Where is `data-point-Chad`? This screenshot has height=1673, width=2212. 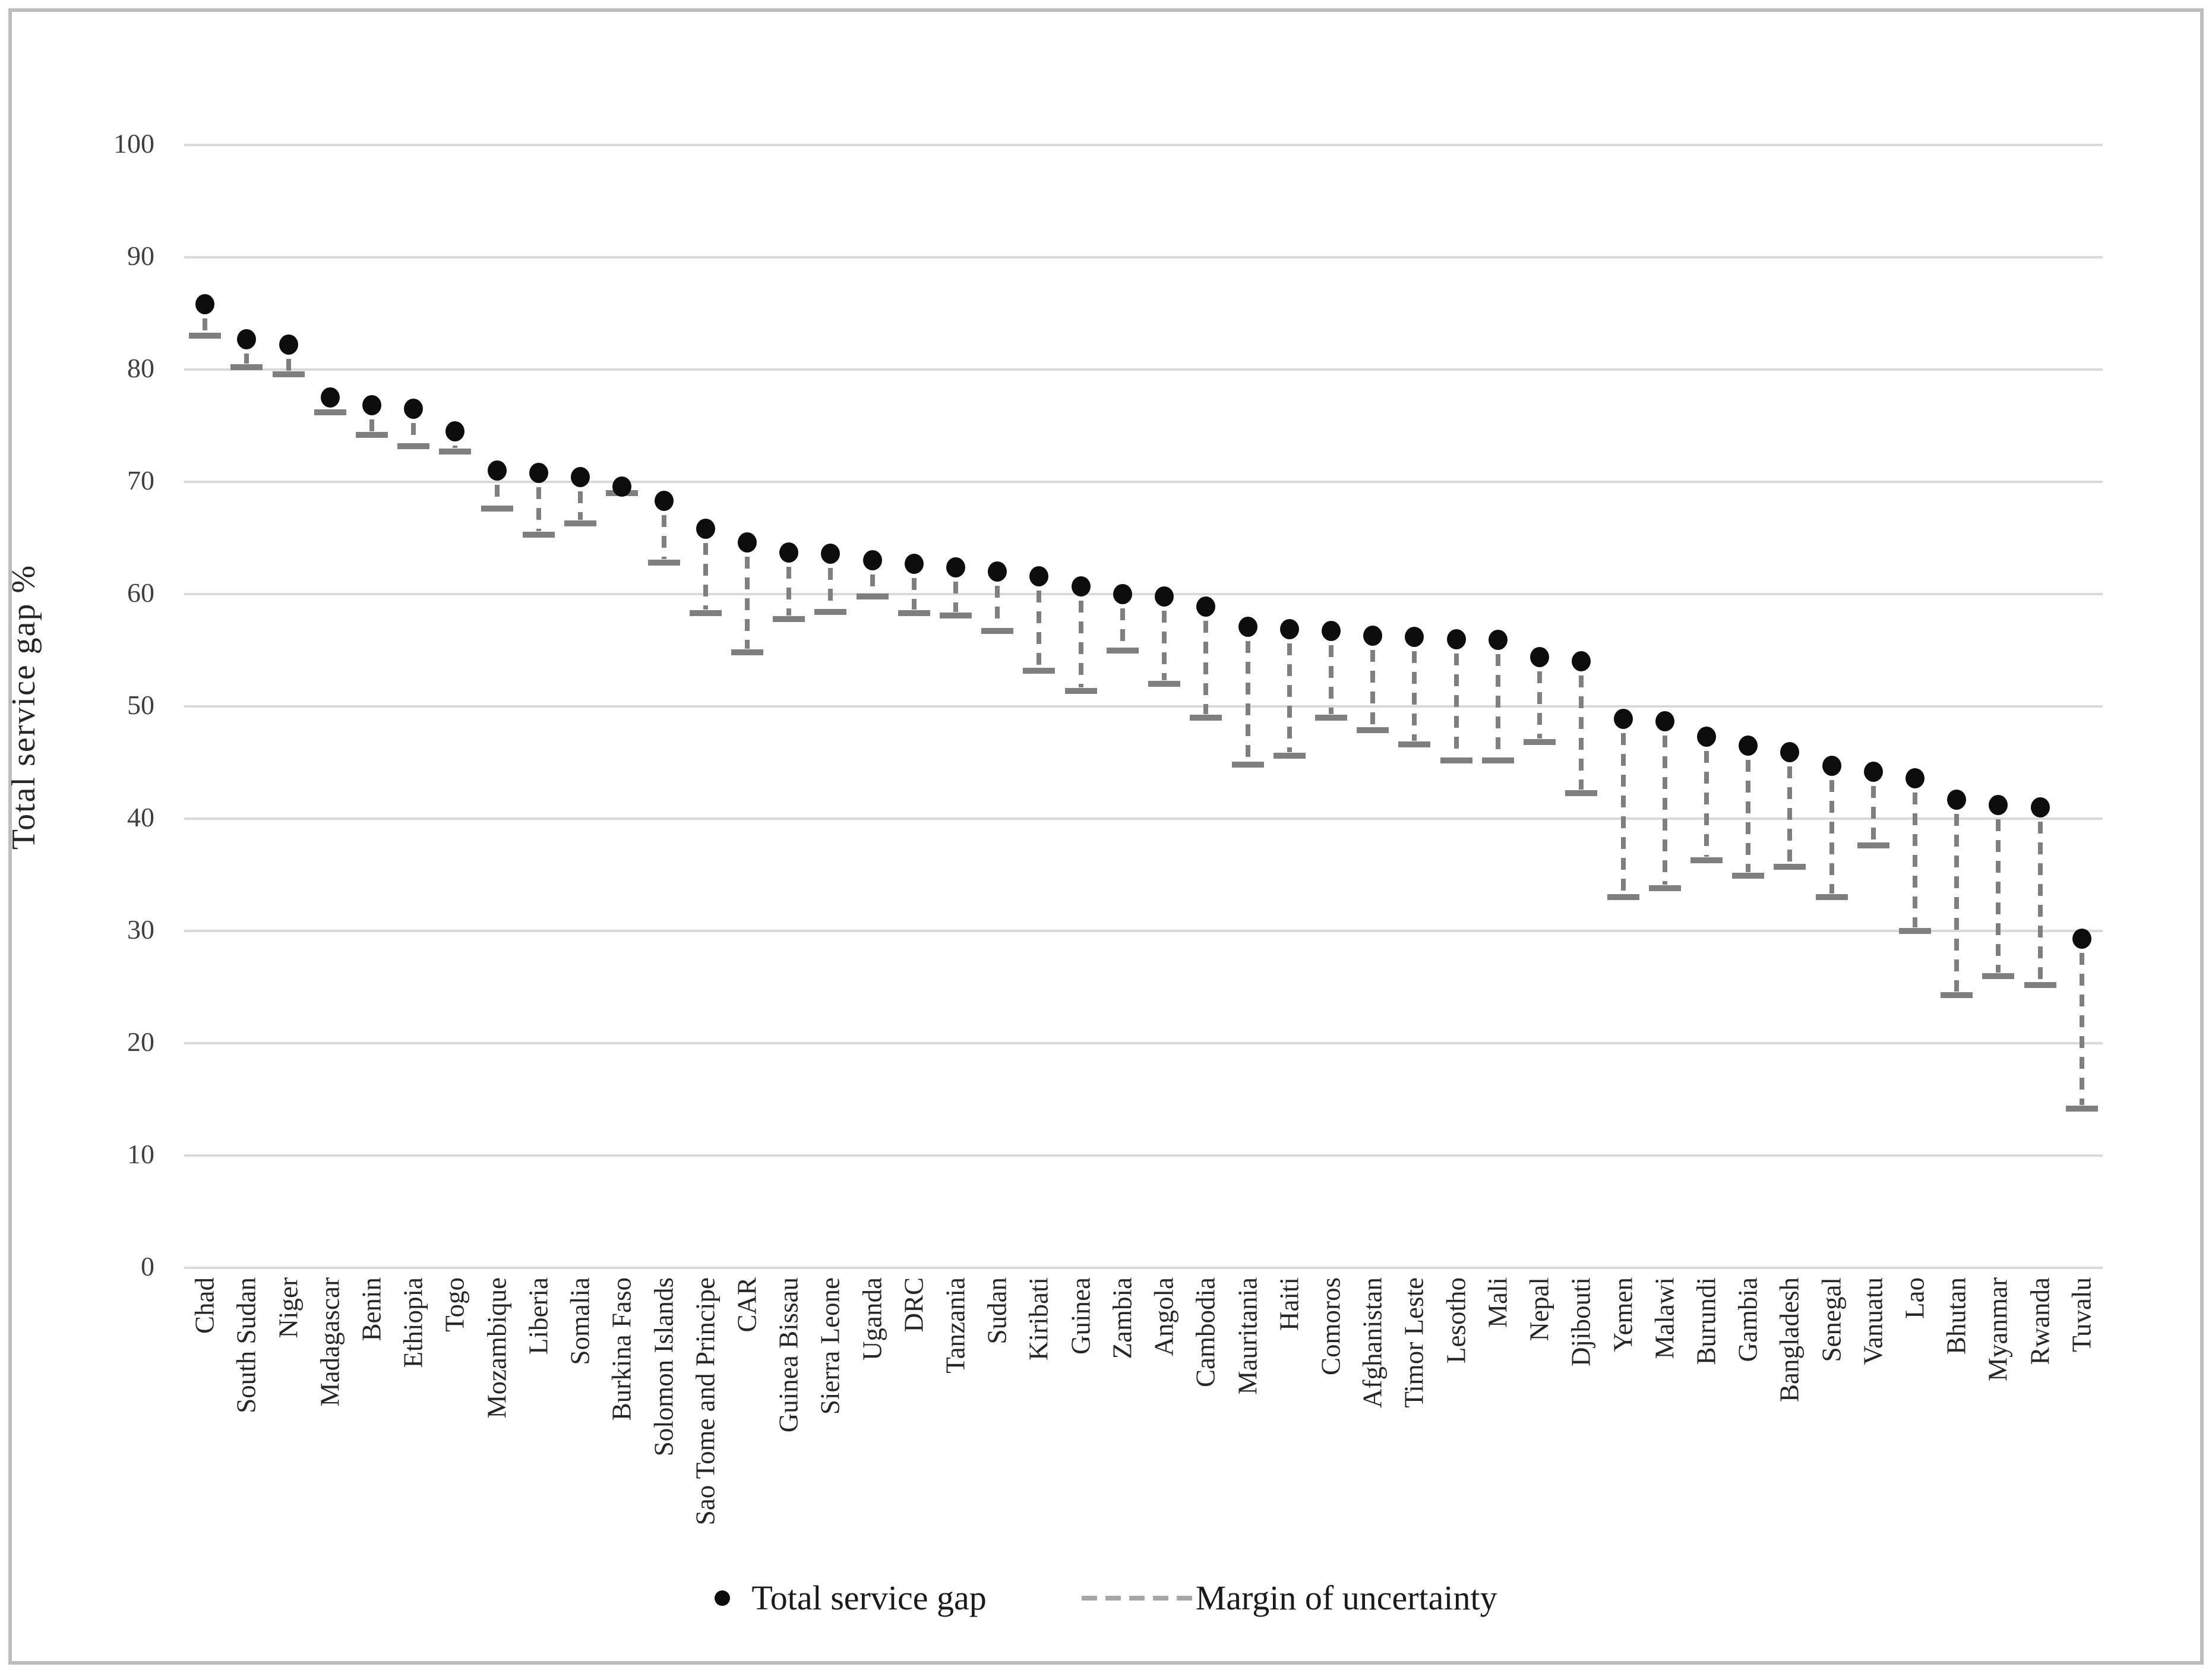 data-point-Chad is located at coordinates (205, 304).